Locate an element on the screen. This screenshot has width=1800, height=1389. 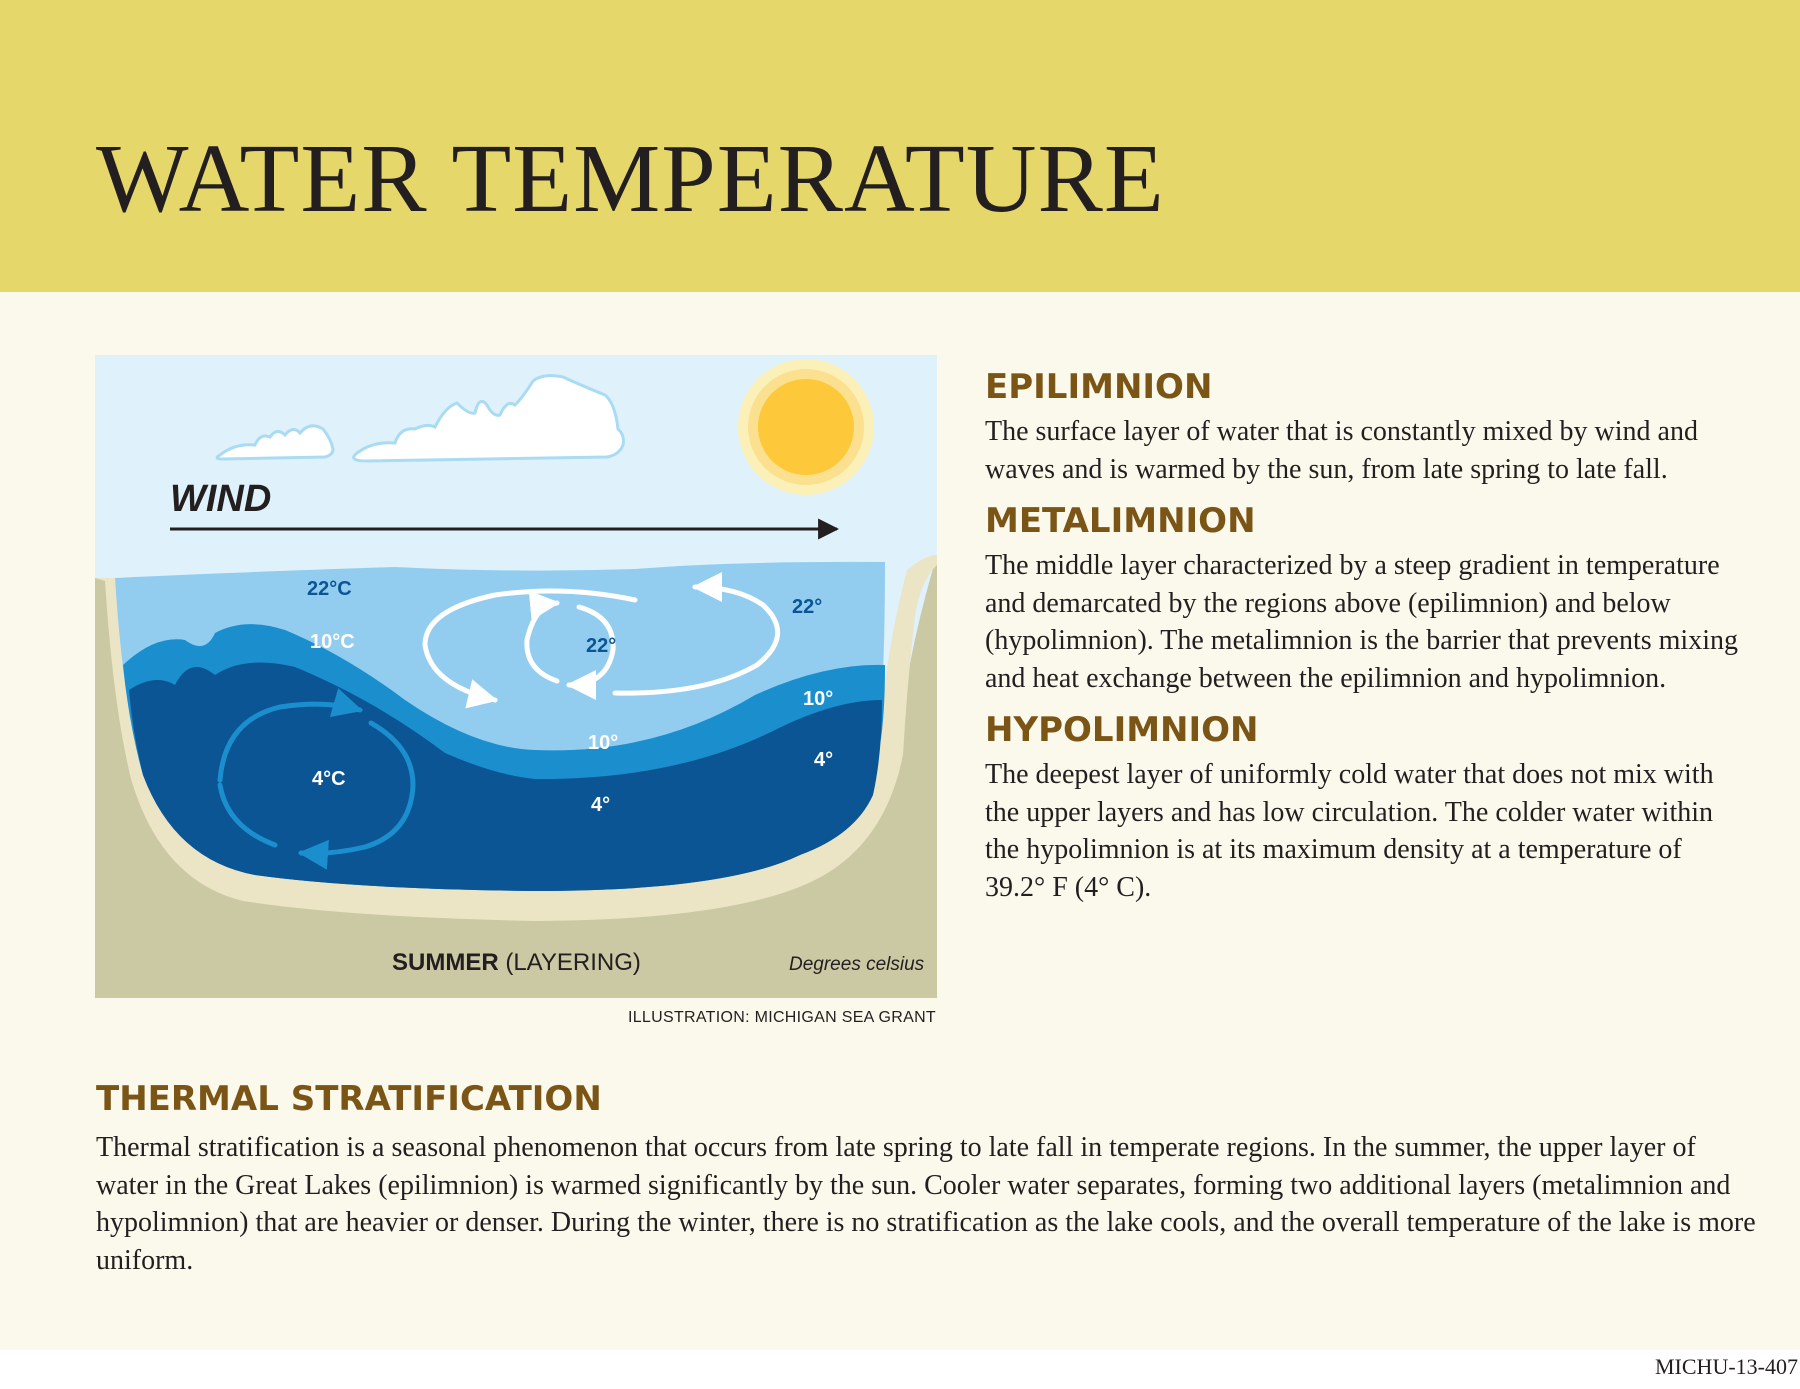
label-center-epilimnion: 22° is located at coordinates (601, 646).